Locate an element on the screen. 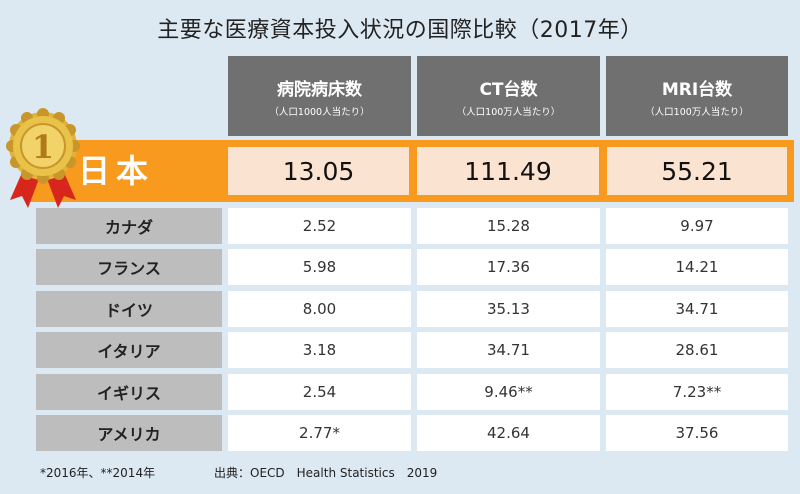 The image size is (800, 494). table-cell: 37.56 is located at coordinates (697, 433).